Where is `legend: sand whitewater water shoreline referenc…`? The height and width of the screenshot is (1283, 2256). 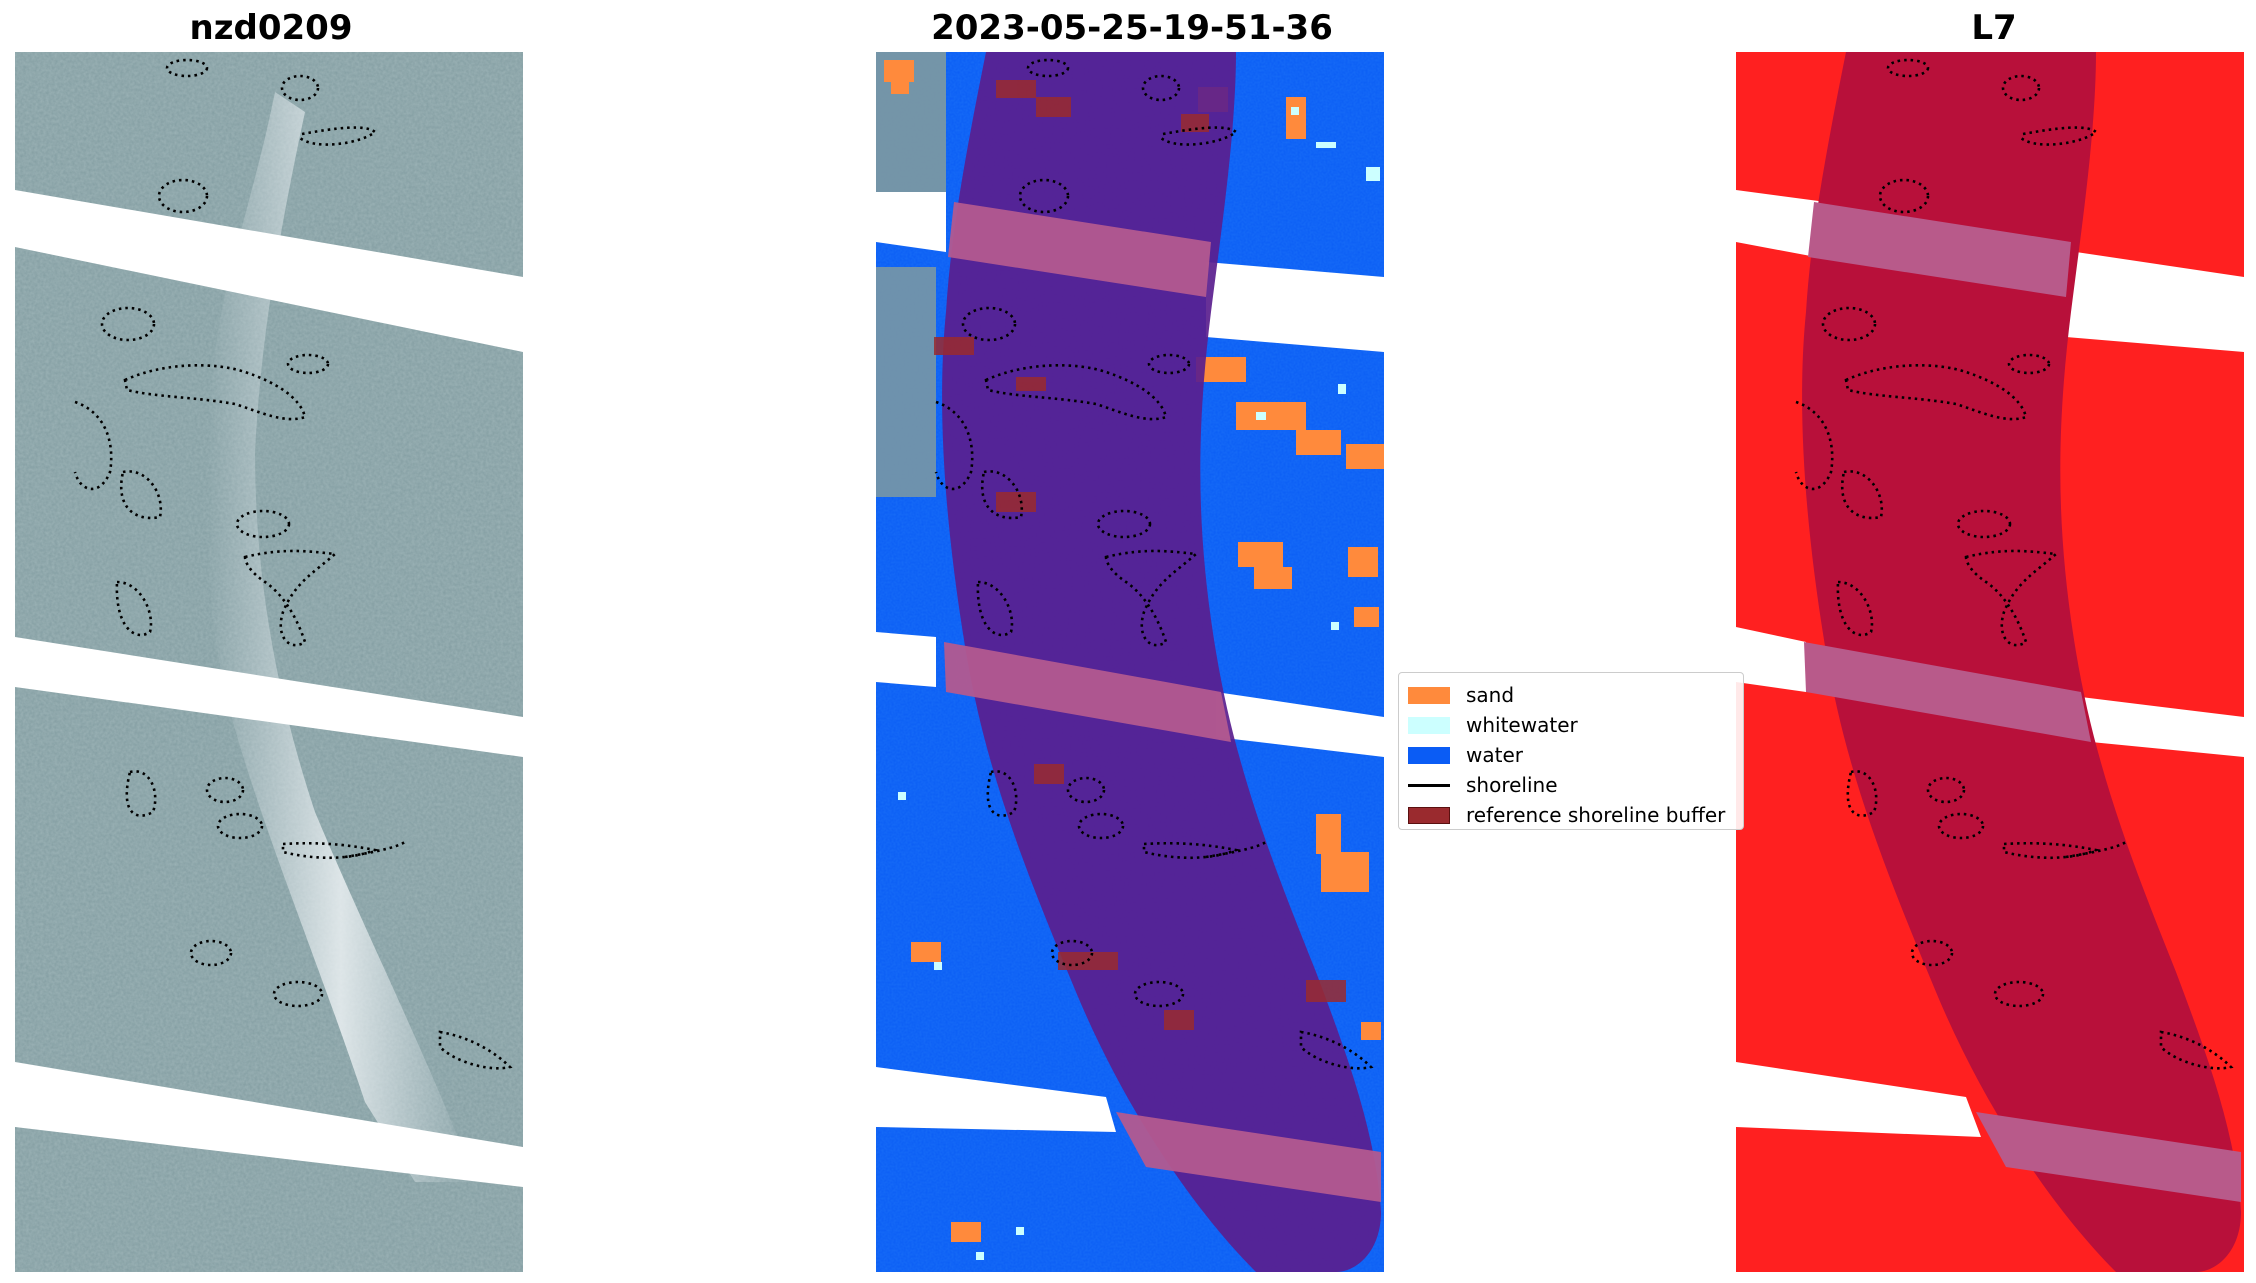
legend: sand whitewater water shoreline referenc… is located at coordinates (1571, 751).